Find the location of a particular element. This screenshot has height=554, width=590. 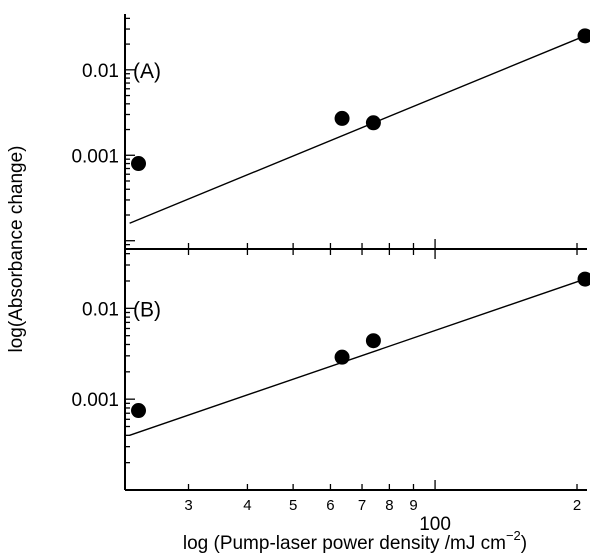

x-tick-label: 4 is located at coordinates (247, 505).